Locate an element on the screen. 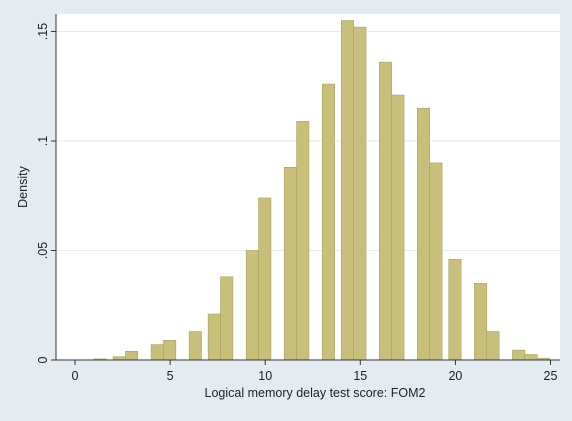 The width and height of the screenshot is (572, 421). x-axis-label: Logical memory delay test score: FOM2 is located at coordinates (315, 393).